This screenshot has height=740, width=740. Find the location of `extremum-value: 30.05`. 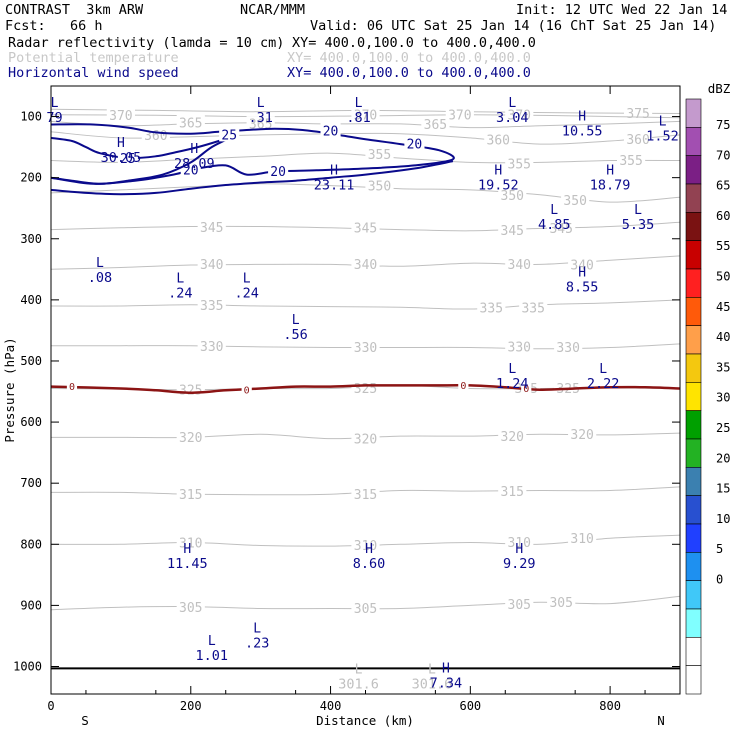

extremum-value: 30.05 is located at coordinates (121, 158).